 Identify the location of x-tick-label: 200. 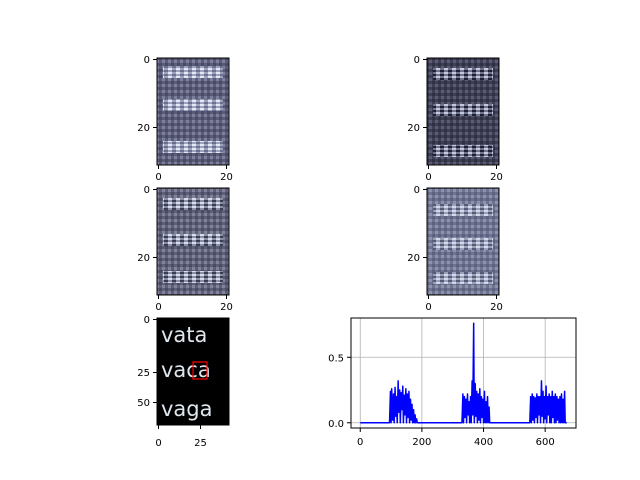
(421, 442).